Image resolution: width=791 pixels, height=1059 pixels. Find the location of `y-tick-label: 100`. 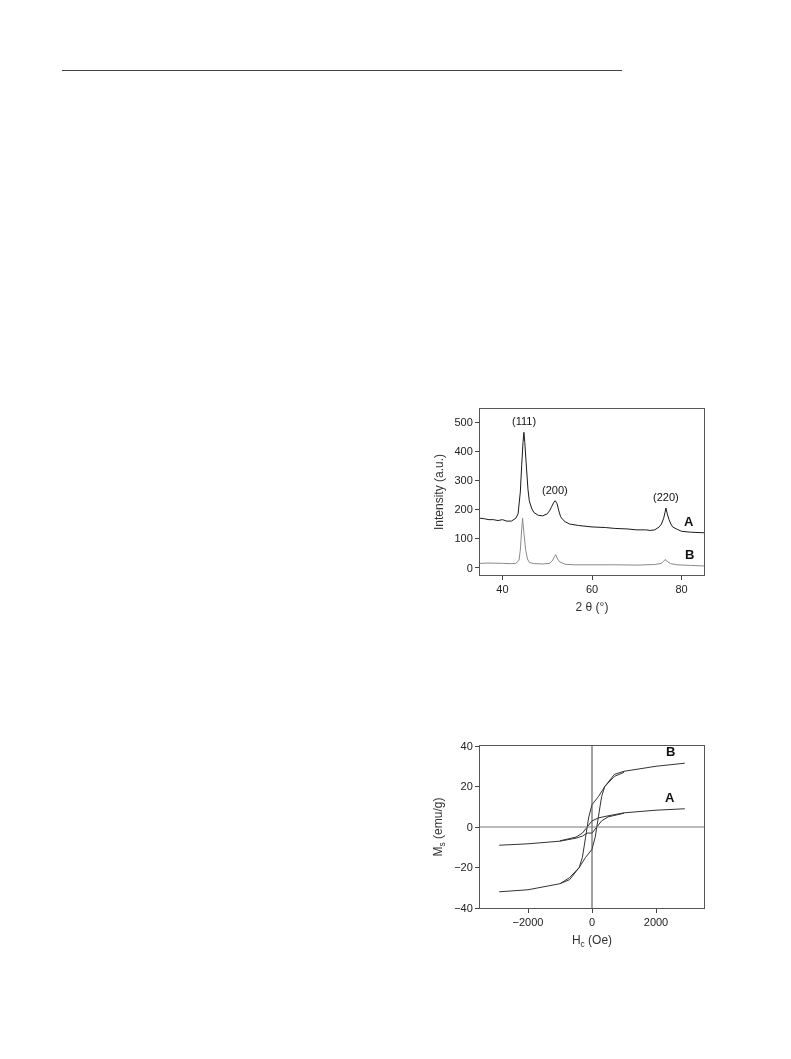

y-tick-label: 100 is located at coordinates (463, 538).